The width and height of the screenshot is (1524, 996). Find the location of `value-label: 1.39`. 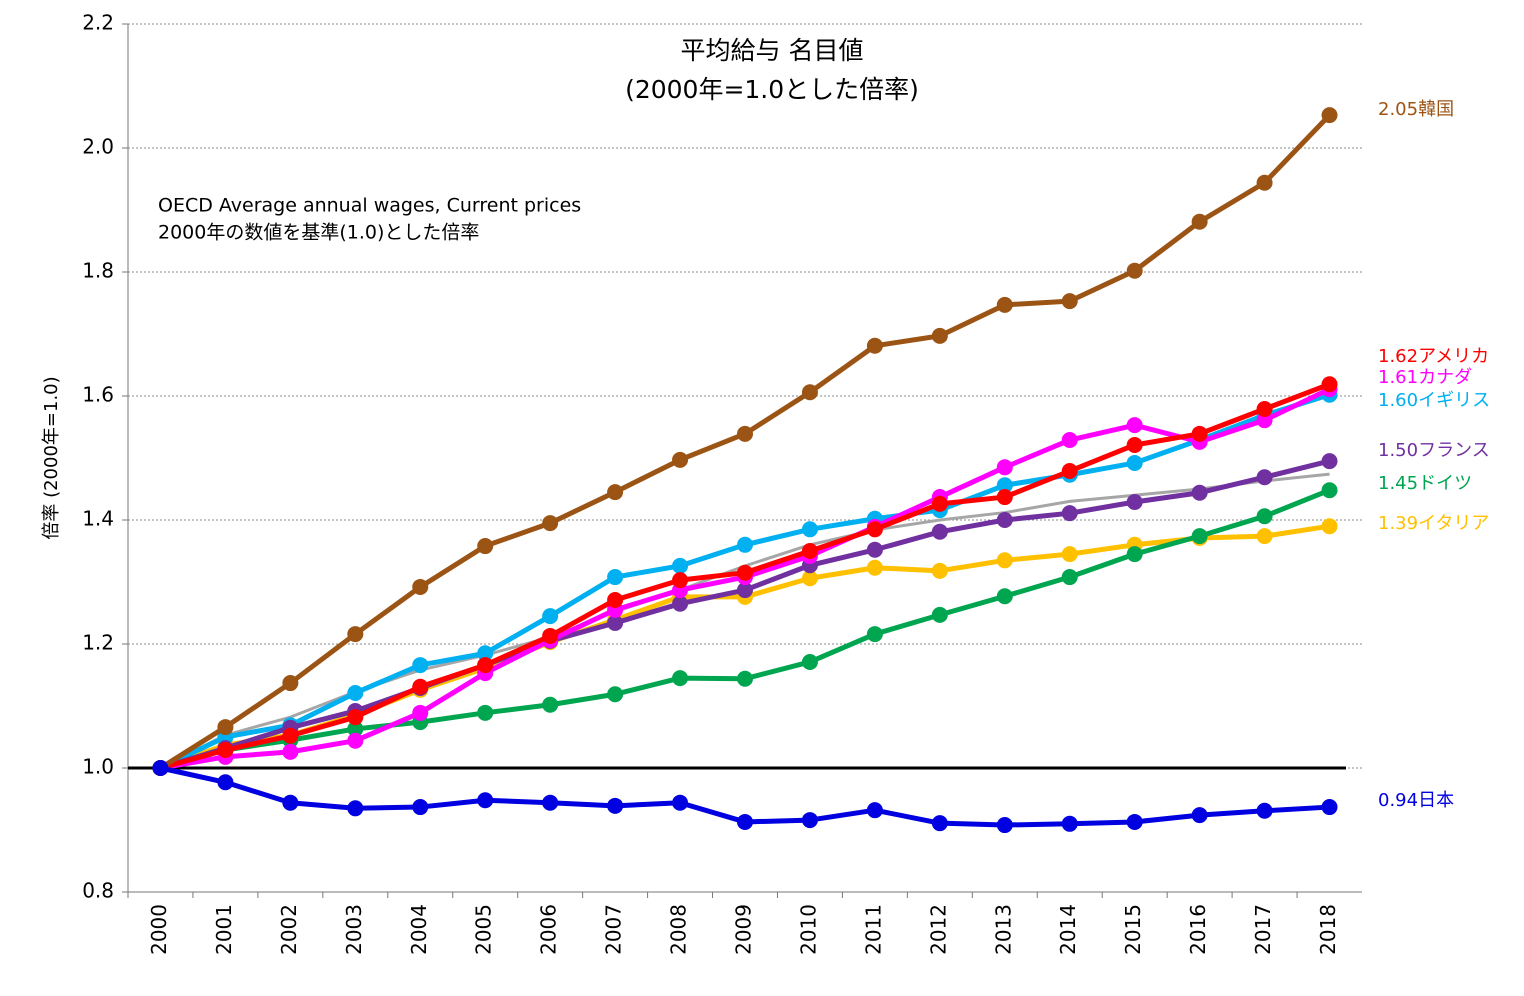

value-label: 1.39 is located at coordinates (1398, 523).